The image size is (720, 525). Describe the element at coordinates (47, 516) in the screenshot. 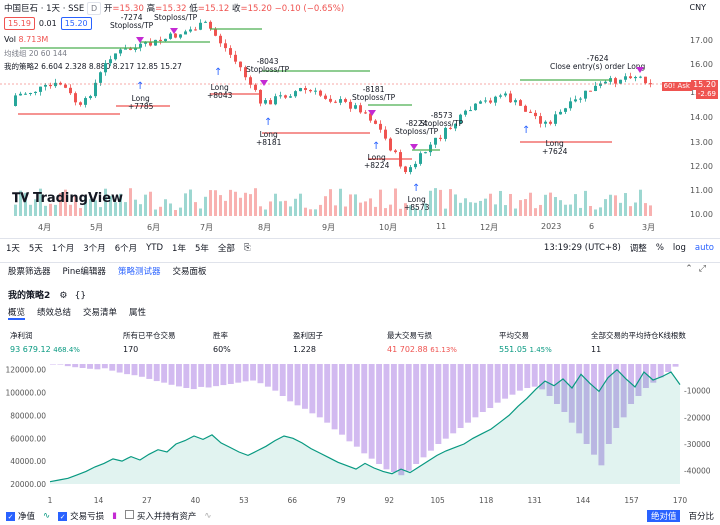

I see `legend-equity-style-icon: ∿` at that location.